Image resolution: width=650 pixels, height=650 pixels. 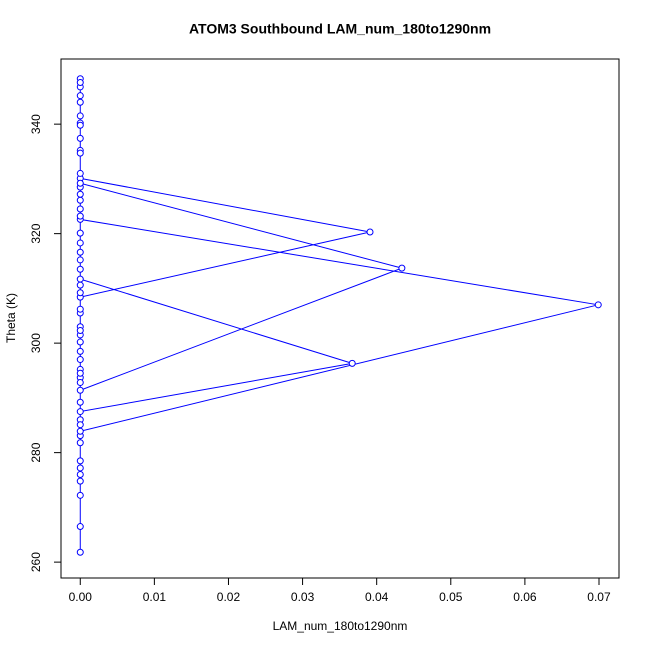 What do you see at coordinates (36, 124) in the screenshot?
I see `y-tick-label: 340` at bounding box center [36, 124].